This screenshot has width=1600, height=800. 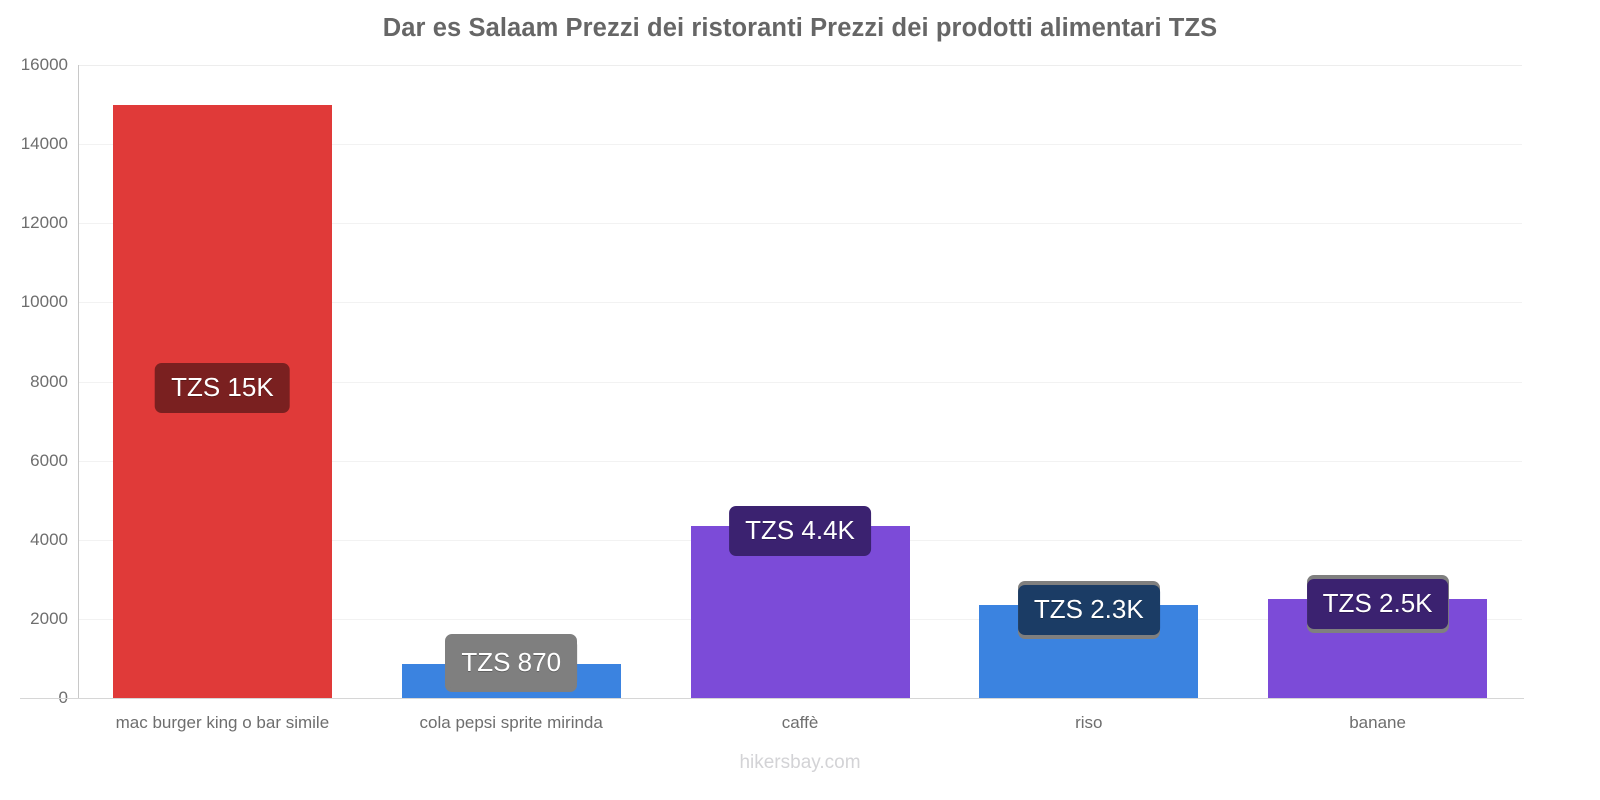 What do you see at coordinates (222, 722) in the screenshot?
I see `x-label-0: mac burger king o bar simile` at bounding box center [222, 722].